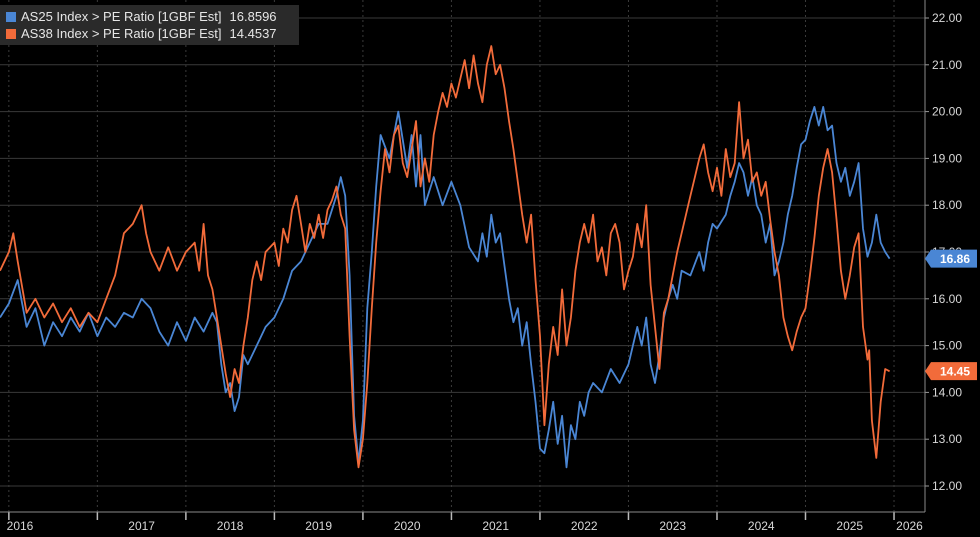  I want to click on legend-value-as38: 14.4537, so click(253, 33).